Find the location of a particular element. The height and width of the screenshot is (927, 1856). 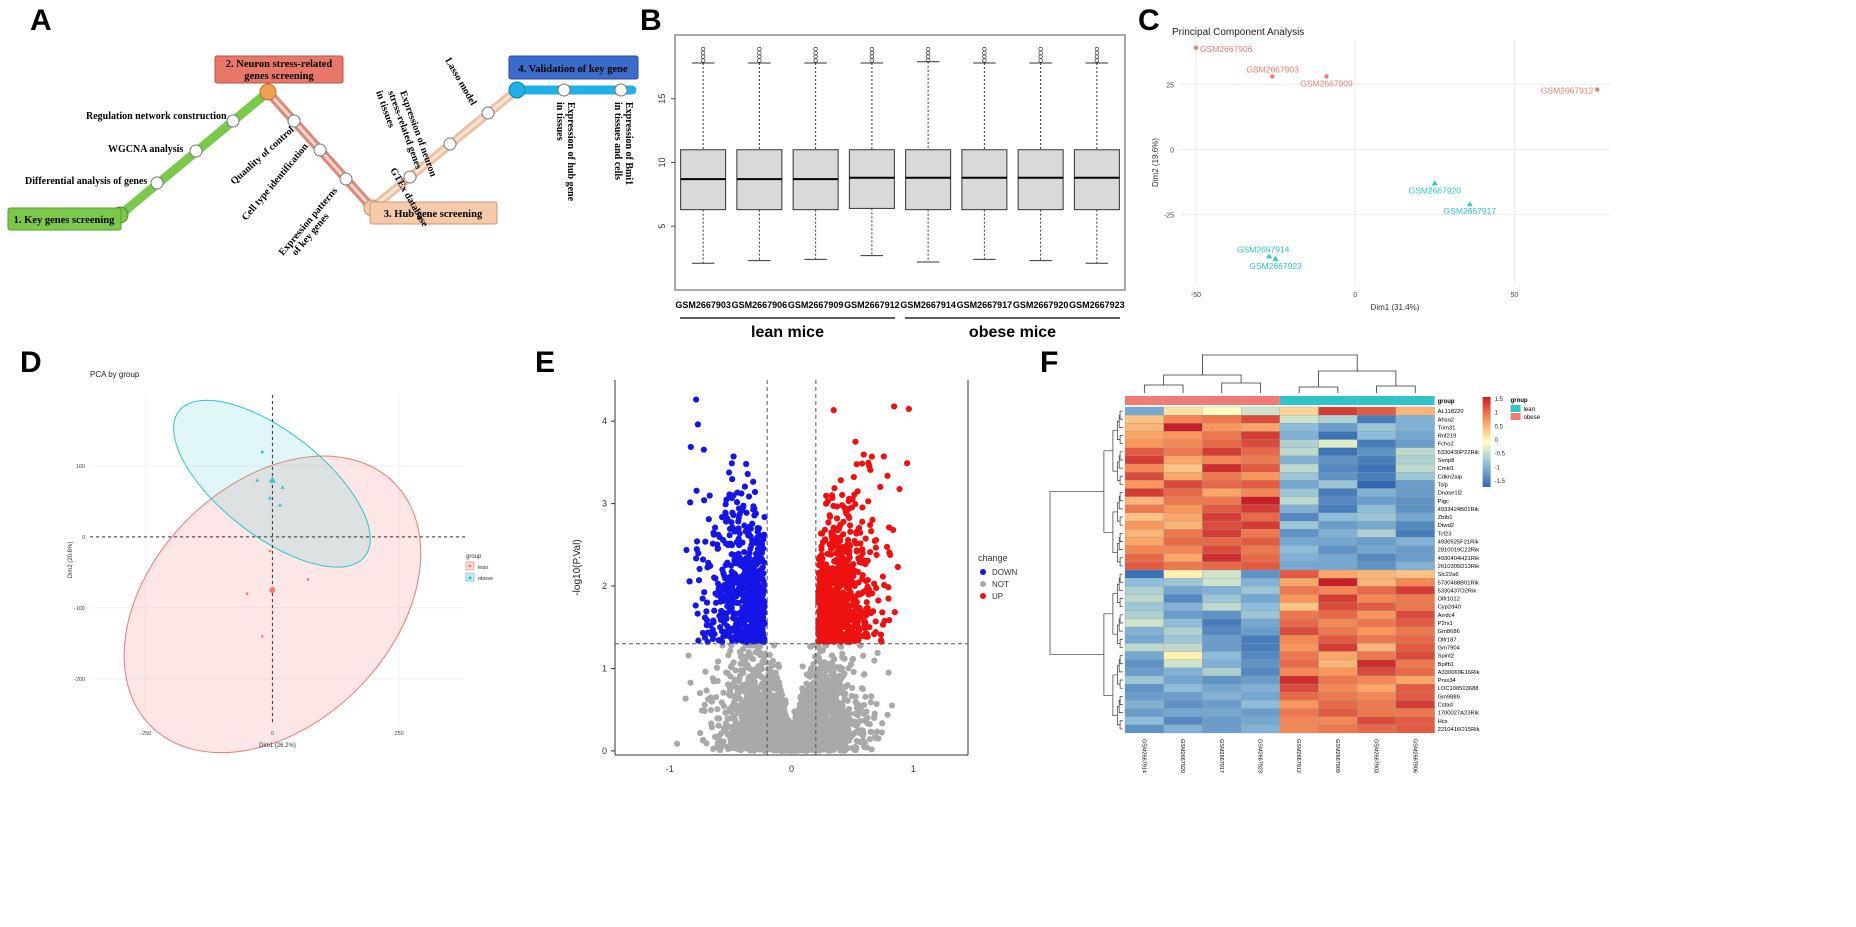

panel-label-d: D is located at coordinates (31, 362).